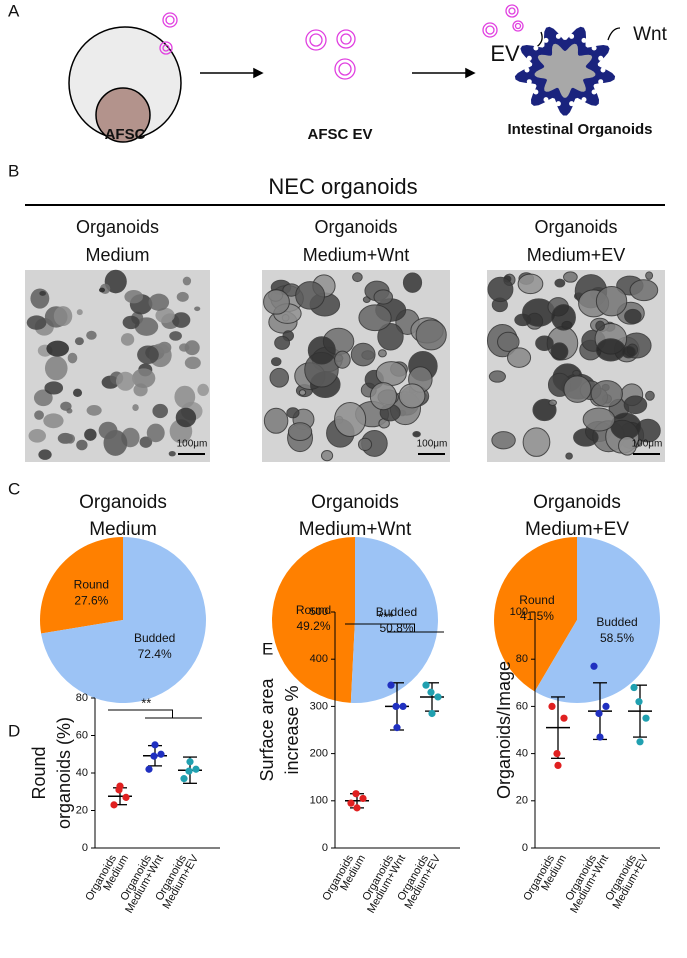 This screenshot has width=687, height=958. Describe the element at coordinates (505, 53) in the screenshot. I see `diagram-ev: EV` at that location.